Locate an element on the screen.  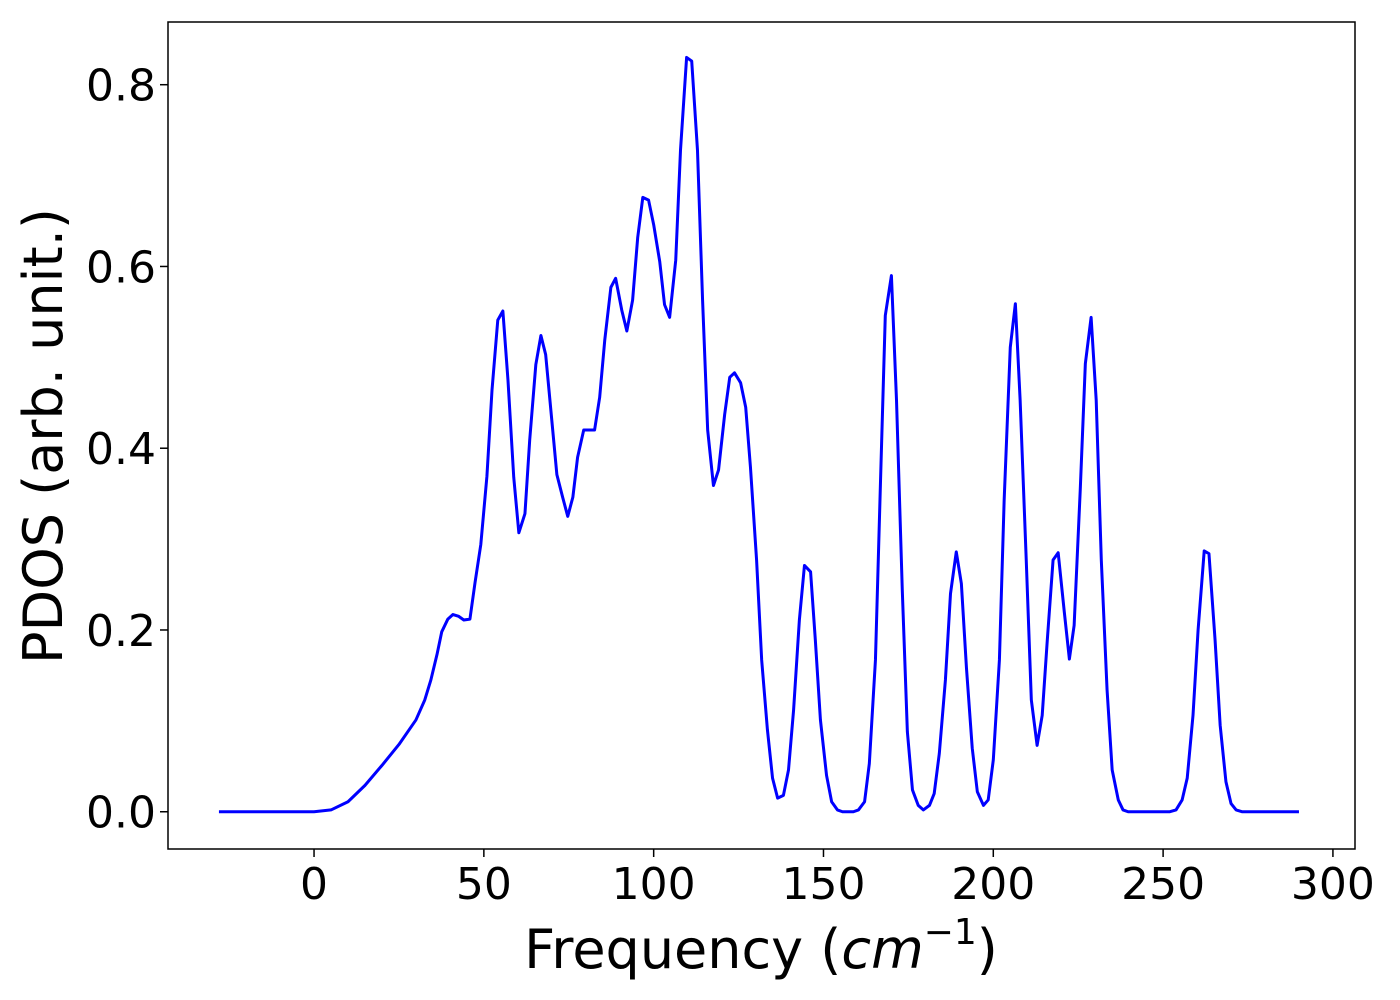
y-tick-label: 0.2 is located at coordinates (121, 631).